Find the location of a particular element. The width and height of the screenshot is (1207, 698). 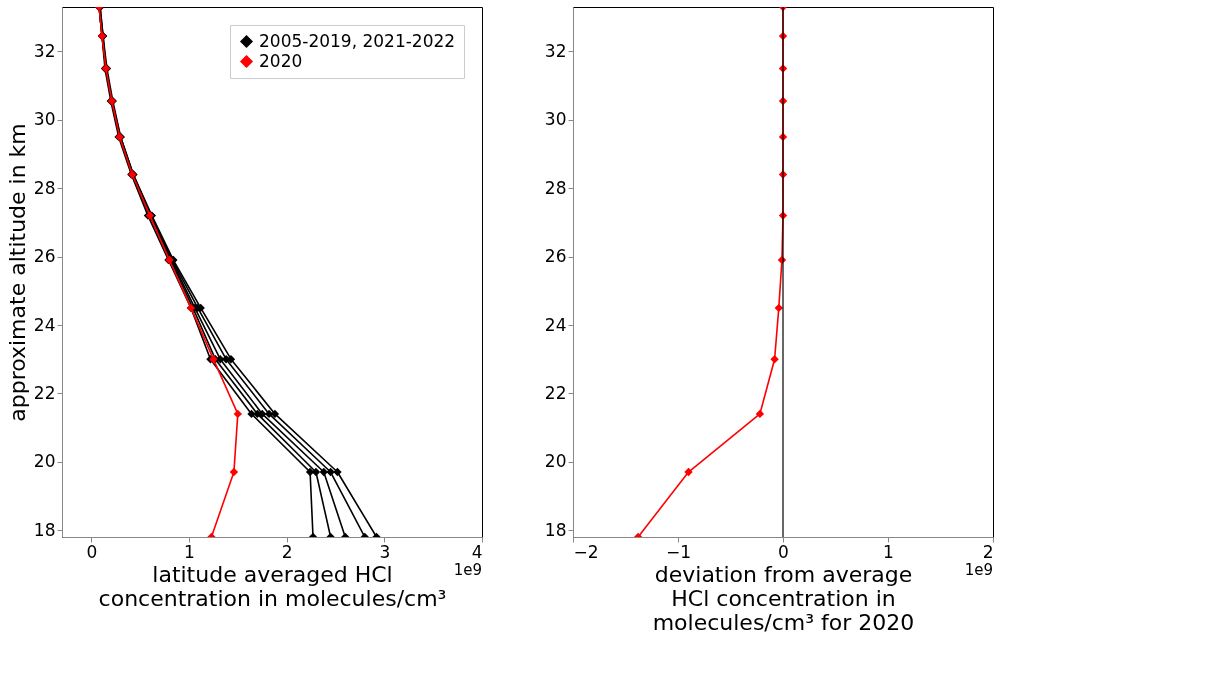

y-axis-title: approximate altitude in km is located at coordinates (17, 272).